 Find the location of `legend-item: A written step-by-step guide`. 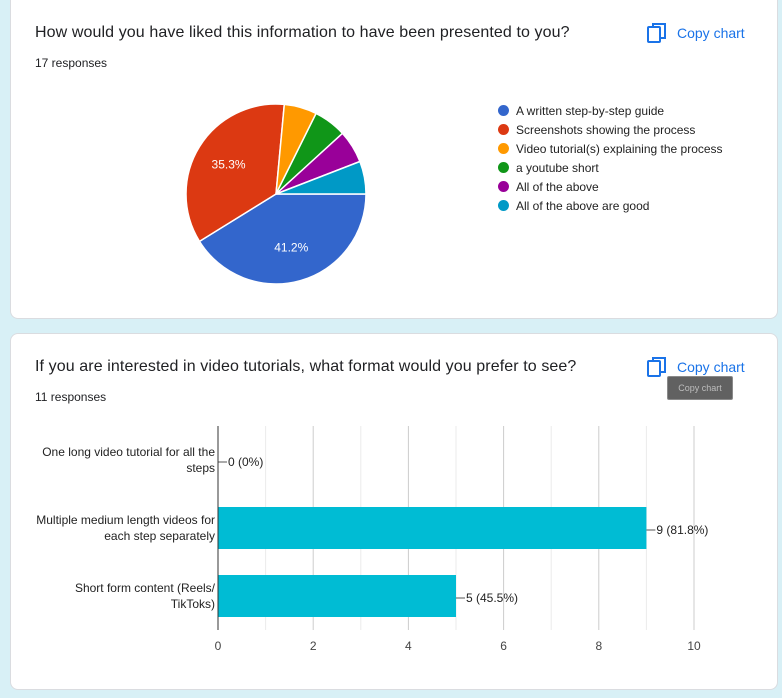

legend-item: A written step-by-step guide is located at coordinates (610, 110).